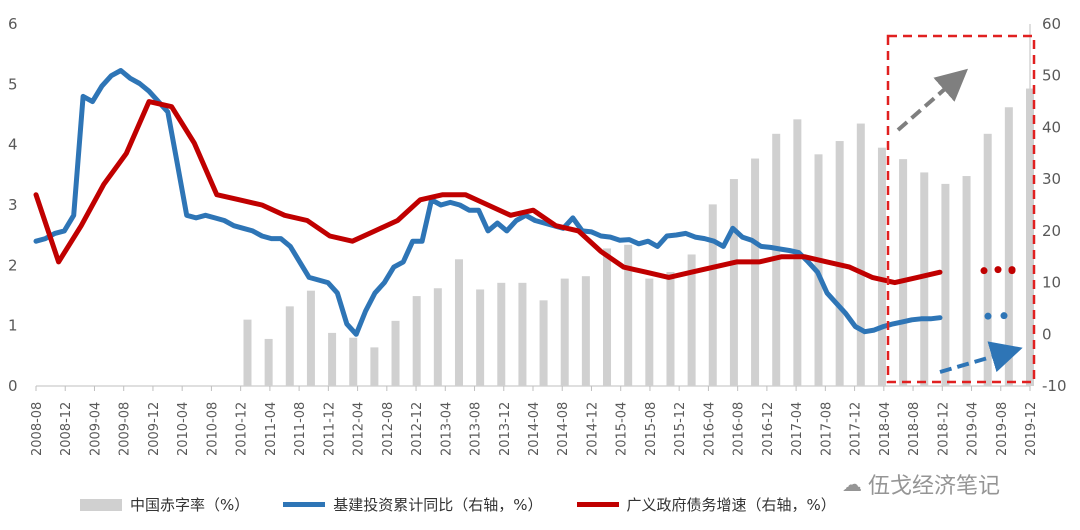 Image resolution: width=1080 pixels, height=530 pixels. What do you see at coordinates (768, 429) in the screenshot?
I see `x-tick-label: 2016-12` at bounding box center [768, 429].